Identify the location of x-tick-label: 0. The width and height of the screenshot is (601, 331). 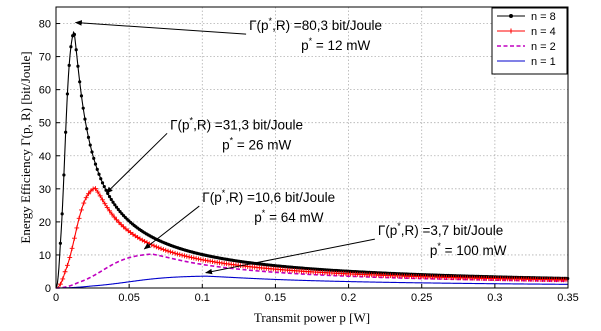
(56, 298).